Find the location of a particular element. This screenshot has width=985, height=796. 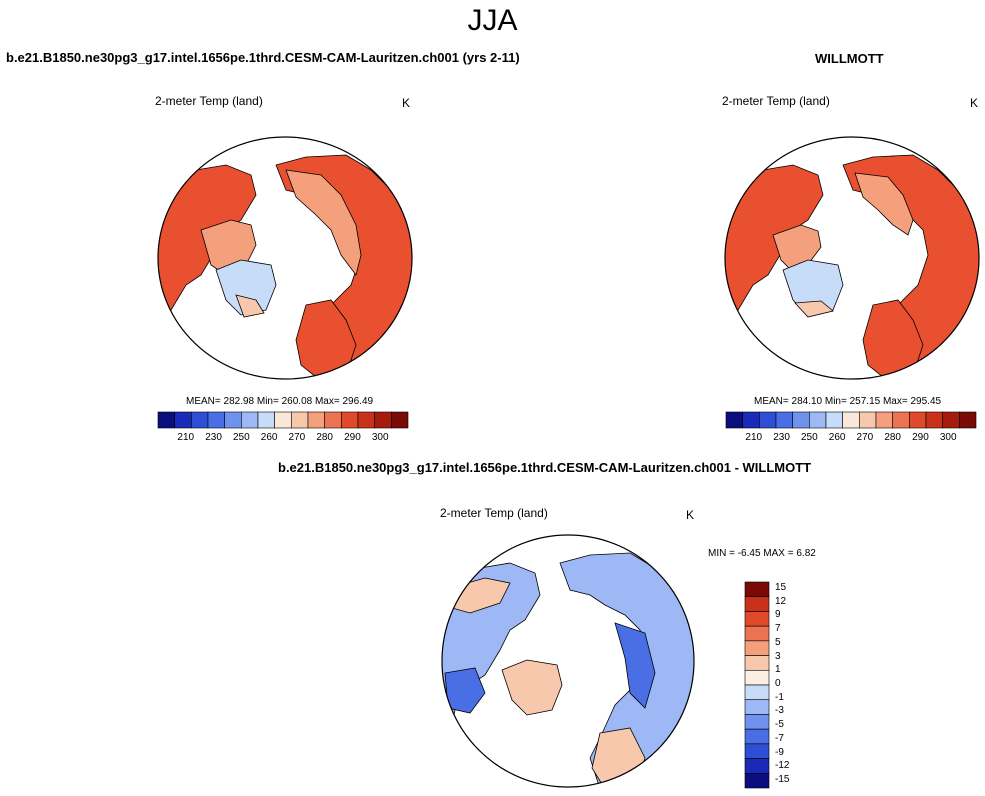

model-colorbar is located at coordinates (283, 420).